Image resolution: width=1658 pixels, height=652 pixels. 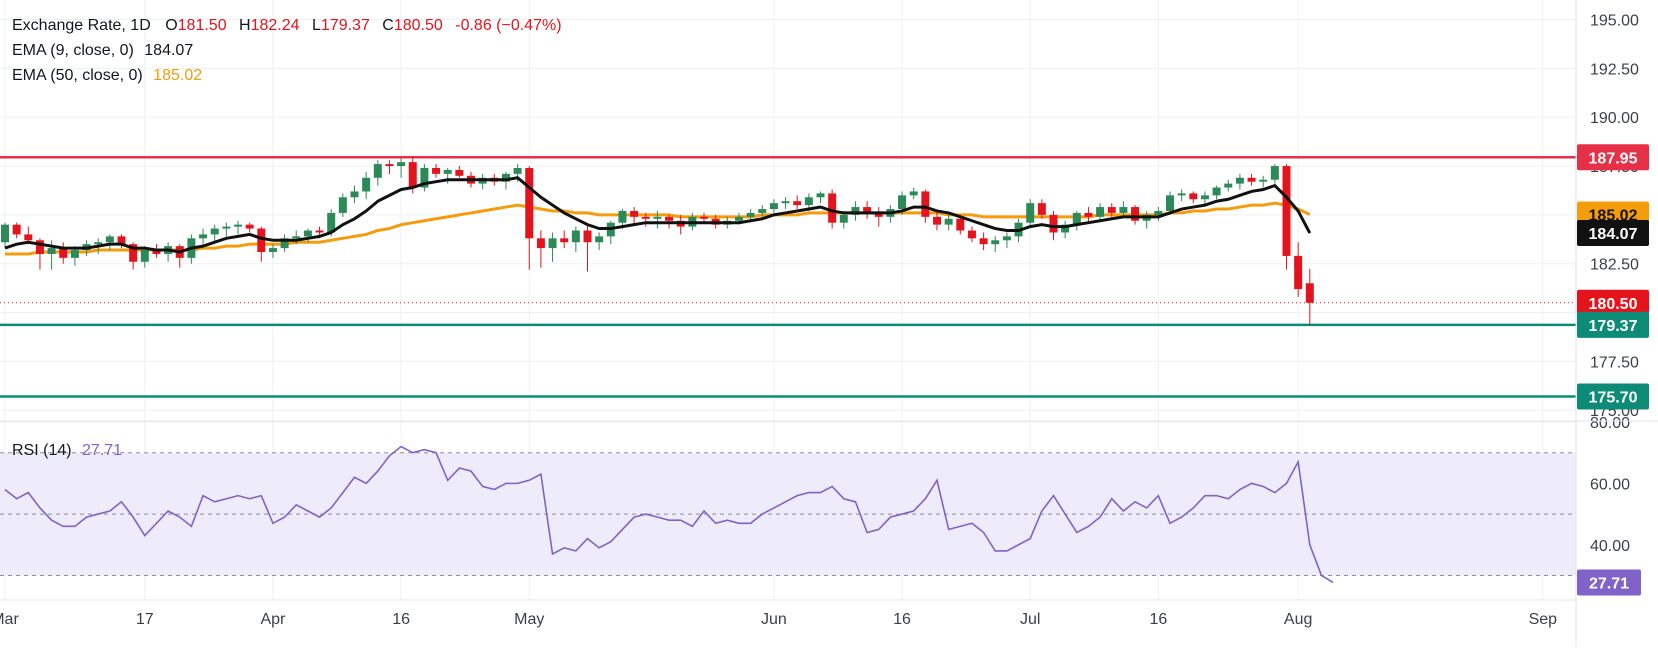 I want to click on rsi-badge, so click(x=1609, y=582).